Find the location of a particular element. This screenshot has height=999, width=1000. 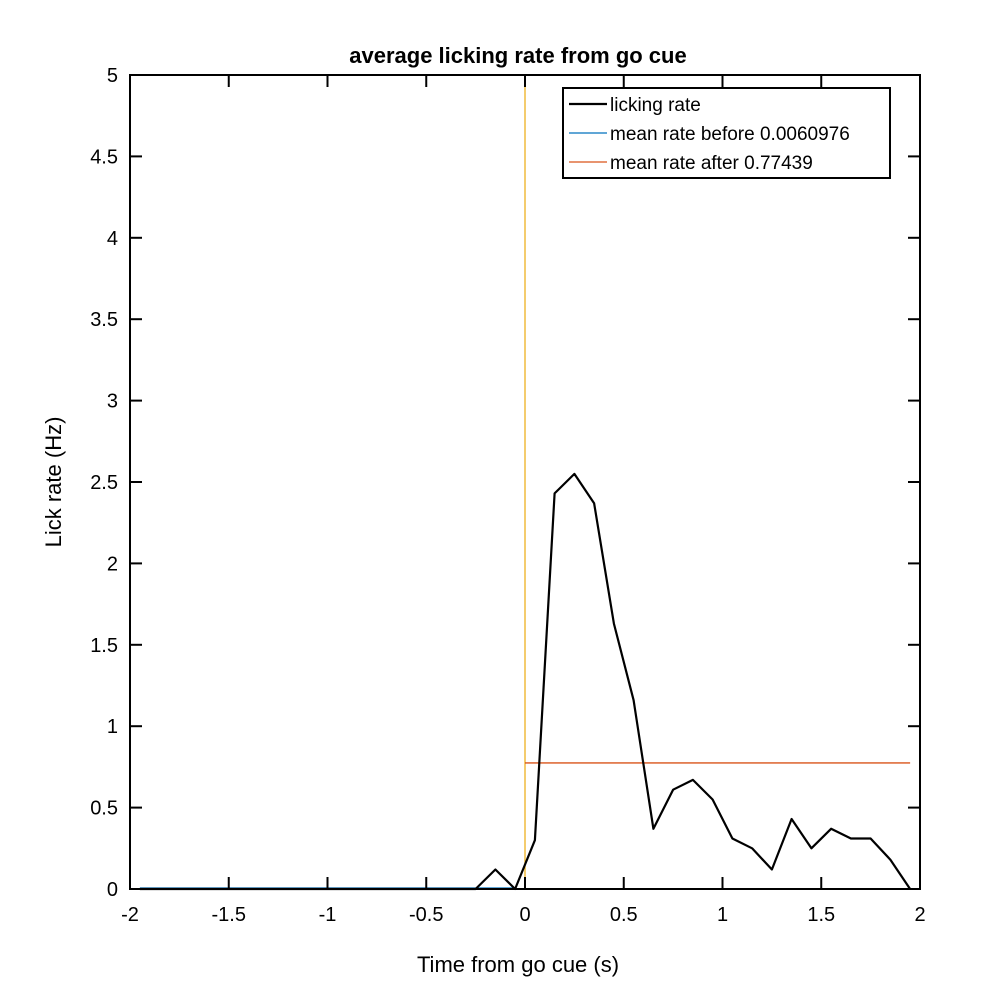

y-tick-label: 1 is located at coordinates (112, 727).